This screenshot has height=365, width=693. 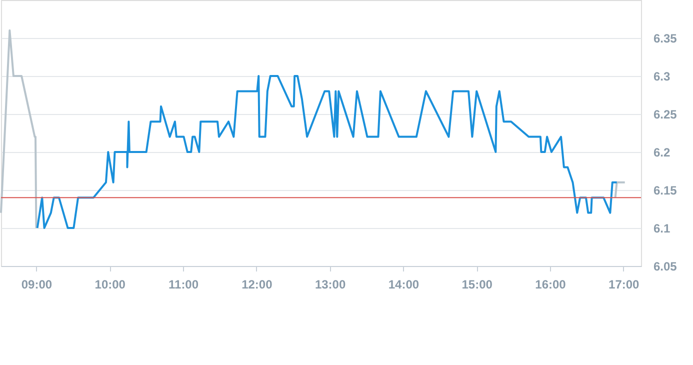 What do you see at coordinates (666, 115) in the screenshot?
I see `y-tick-label: 6.25` at bounding box center [666, 115].